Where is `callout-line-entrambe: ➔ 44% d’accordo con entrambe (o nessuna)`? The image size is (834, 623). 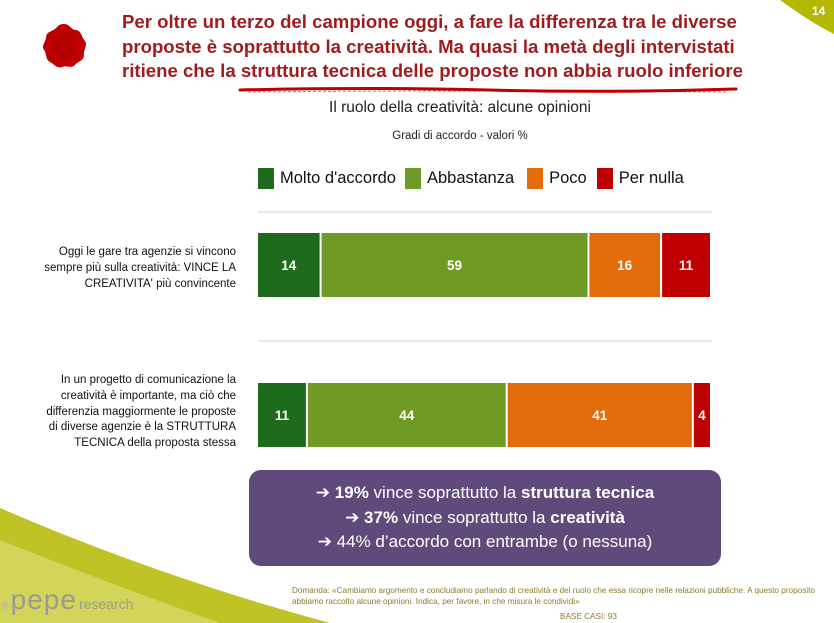 callout-line-entrambe: ➔ 44% d’accordo con entrambe (o nessuna) is located at coordinates (485, 542).